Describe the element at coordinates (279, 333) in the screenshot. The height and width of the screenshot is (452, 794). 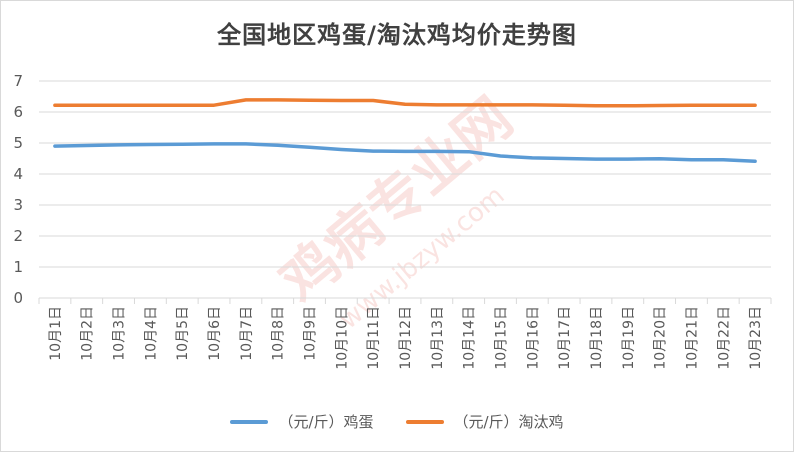
I see `x-tick-label: 10月8日` at that location.